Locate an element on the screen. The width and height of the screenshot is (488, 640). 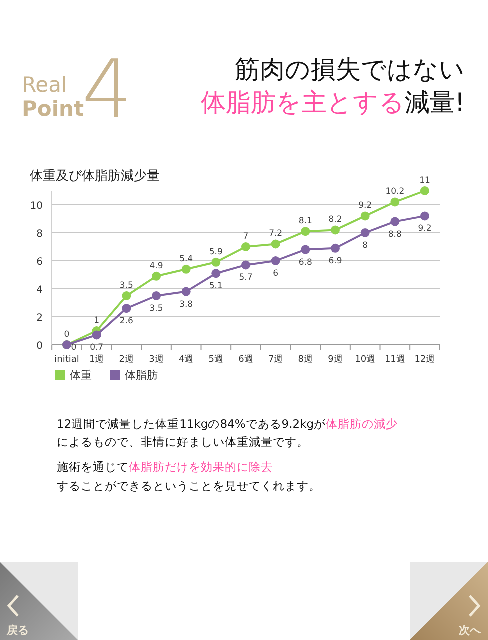
y-tick-label: 6 is located at coordinates (39, 262).